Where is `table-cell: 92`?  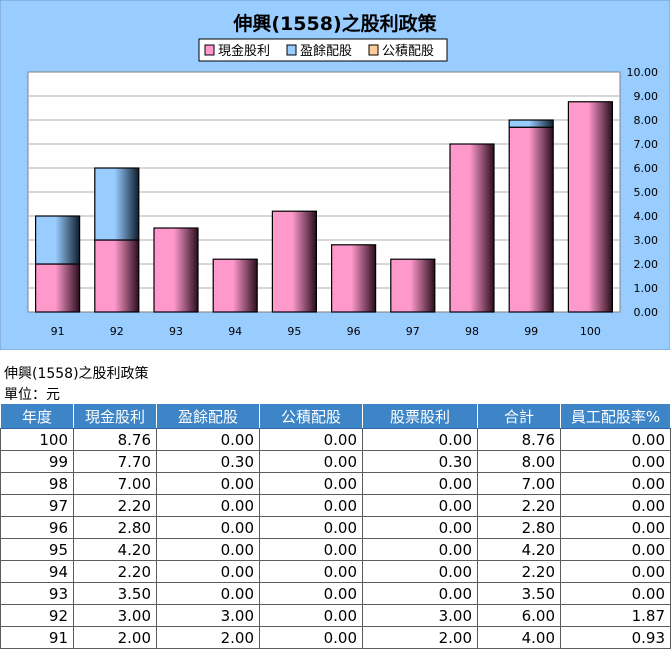
table-cell: 92 is located at coordinates (37, 615).